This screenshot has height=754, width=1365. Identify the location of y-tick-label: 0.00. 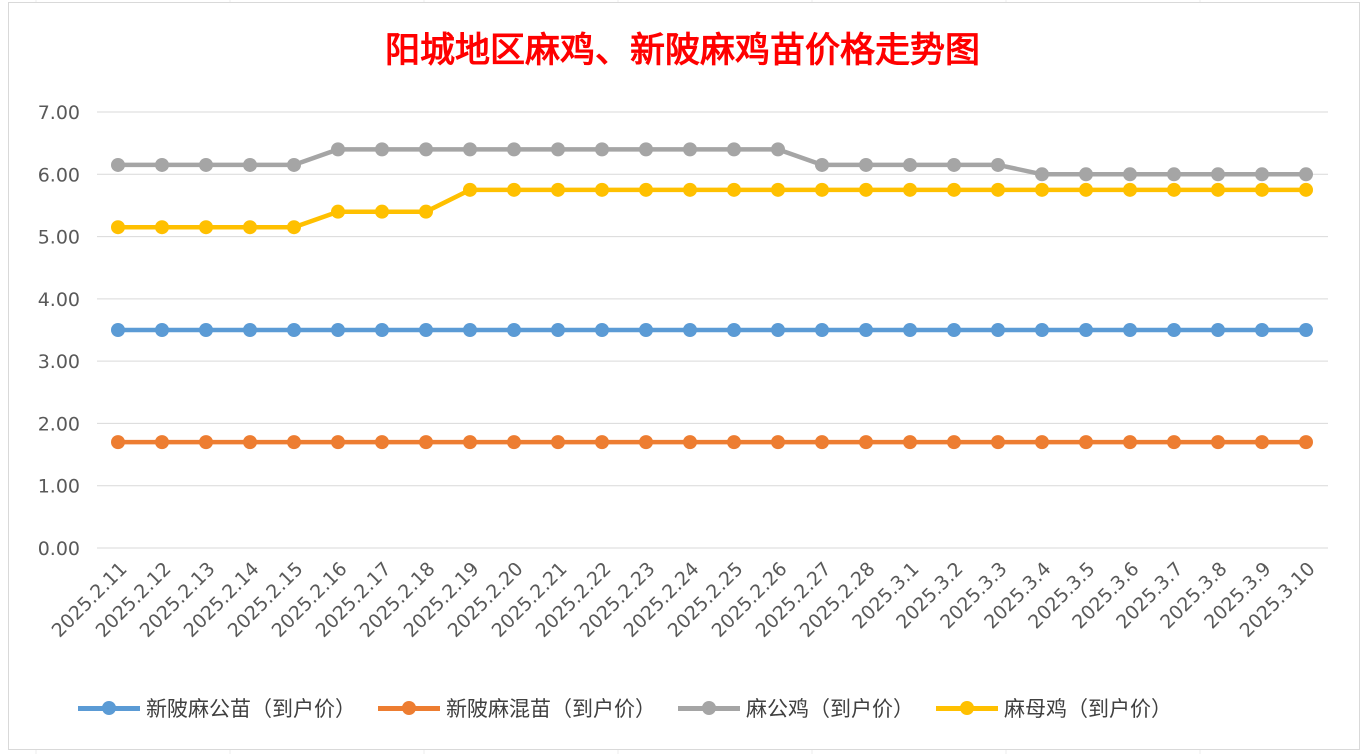
(59, 549).